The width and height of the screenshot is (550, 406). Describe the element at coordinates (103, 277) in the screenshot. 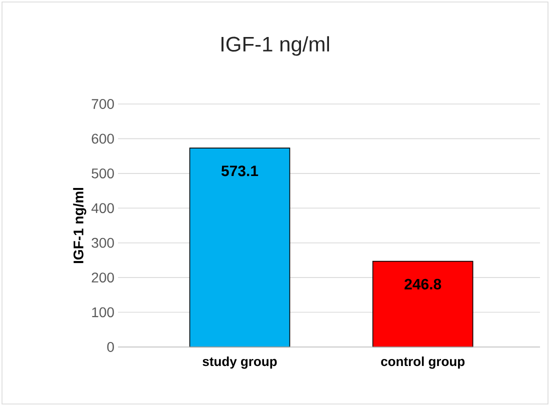

I see `y-tick-label: 200` at that location.